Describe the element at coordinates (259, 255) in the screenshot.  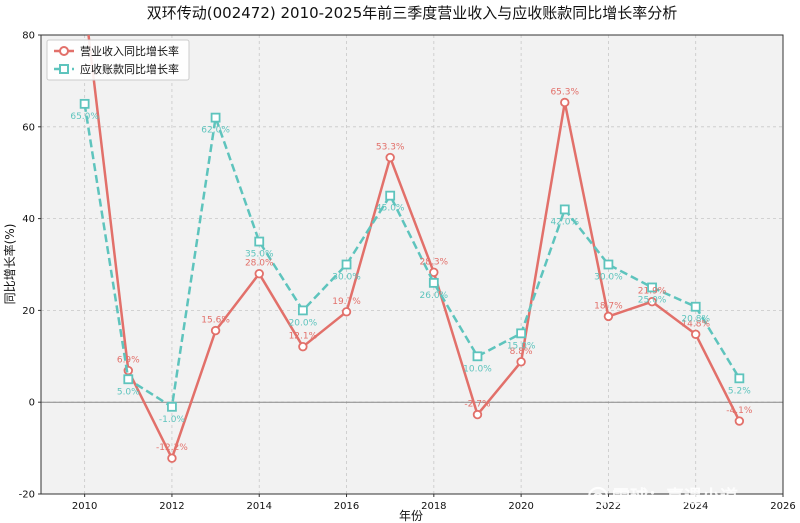
I see `data-label: 35.0%` at that location.